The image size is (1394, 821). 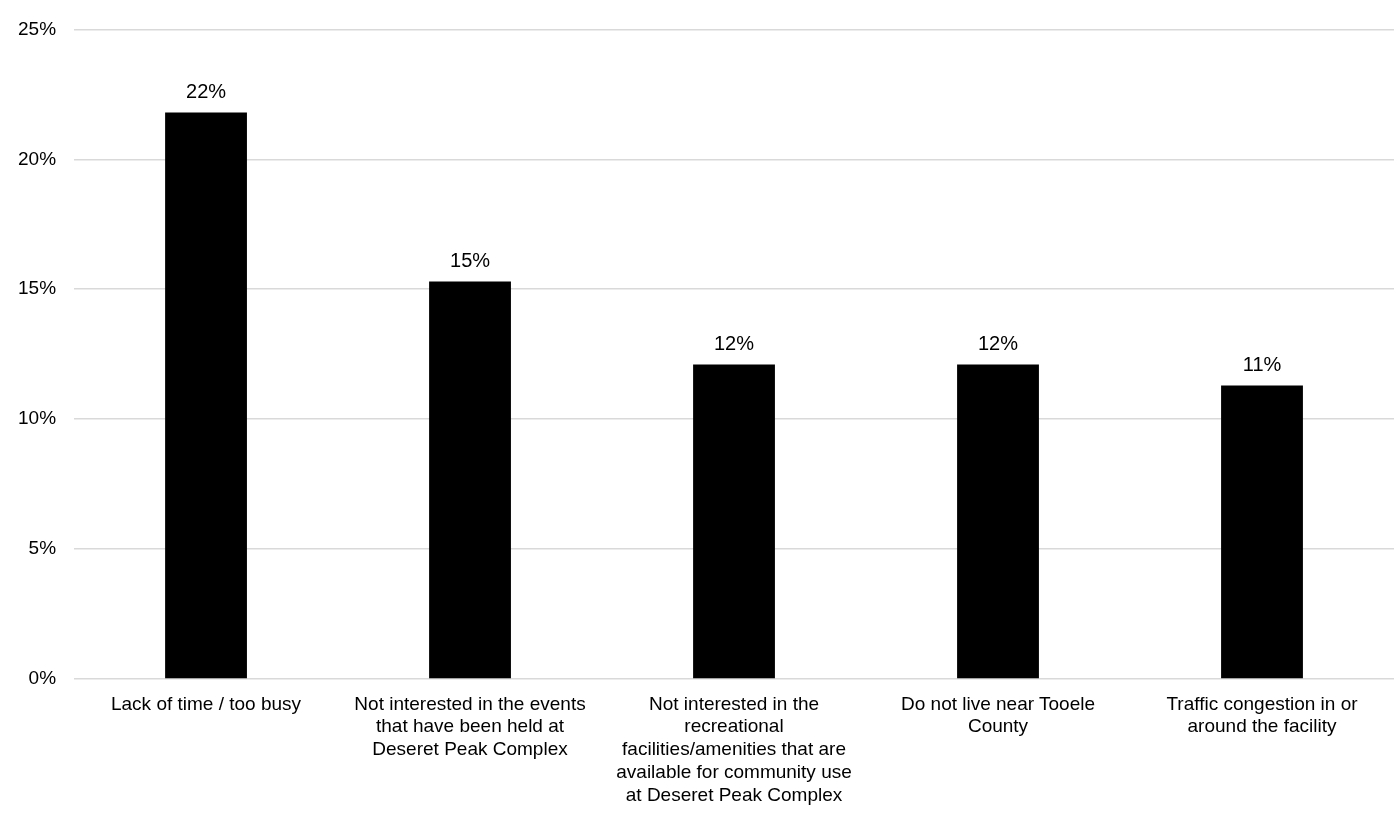 I want to click on y-tick-label: 0%, so click(x=42, y=678).